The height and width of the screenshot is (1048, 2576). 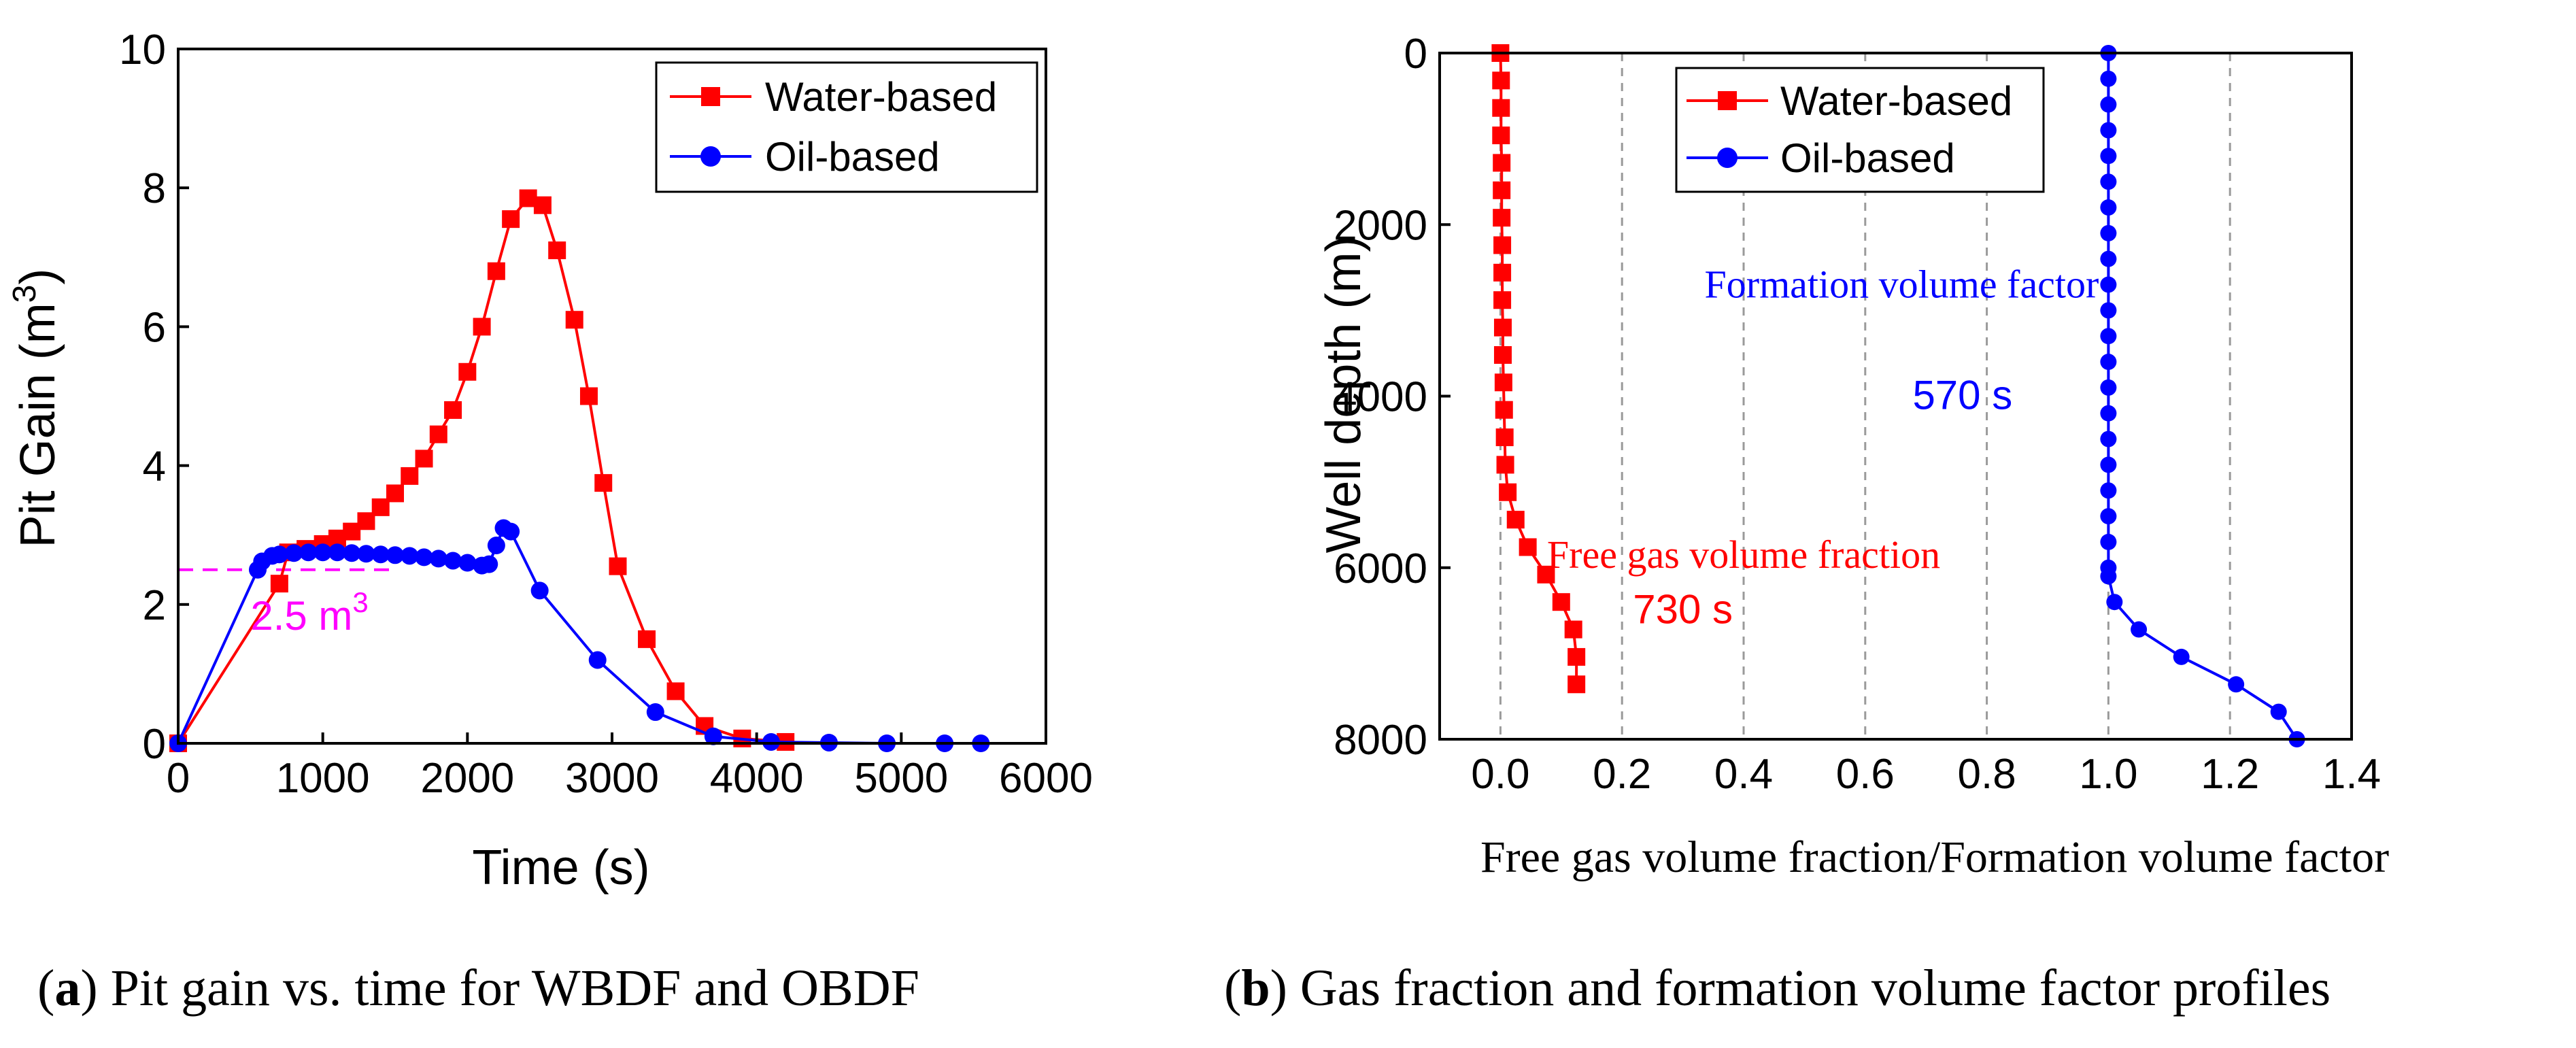 I want to click on panel-b-y-tick-label: 2000, so click(x=1380, y=225).